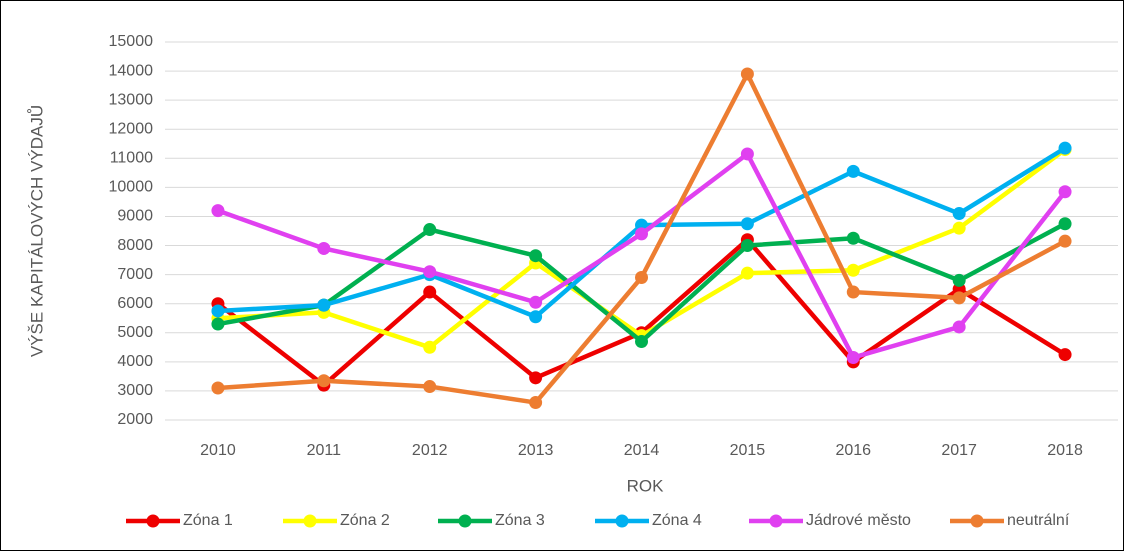 The height and width of the screenshot is (551, 1124). Describe the element at coordinates (135, 245) in the screenshot. I see `y-tick-label: 8000` at that location.